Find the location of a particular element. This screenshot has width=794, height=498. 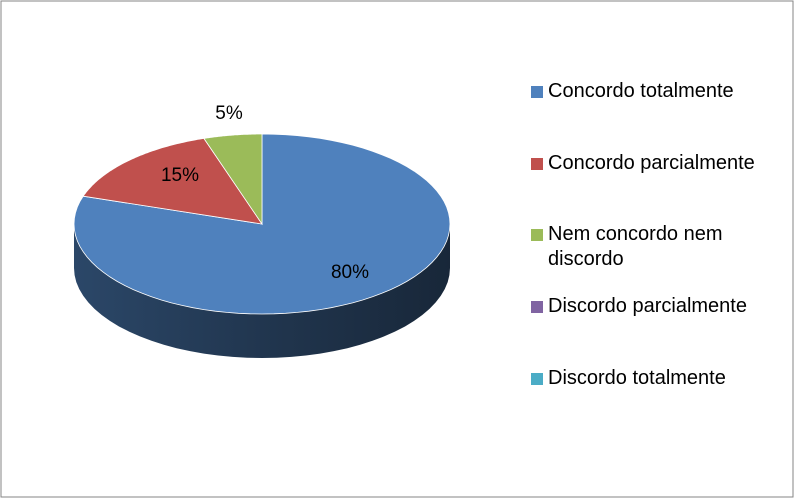

legend-label: Nem concordo nem discordo is located at coordinates (635, 246).